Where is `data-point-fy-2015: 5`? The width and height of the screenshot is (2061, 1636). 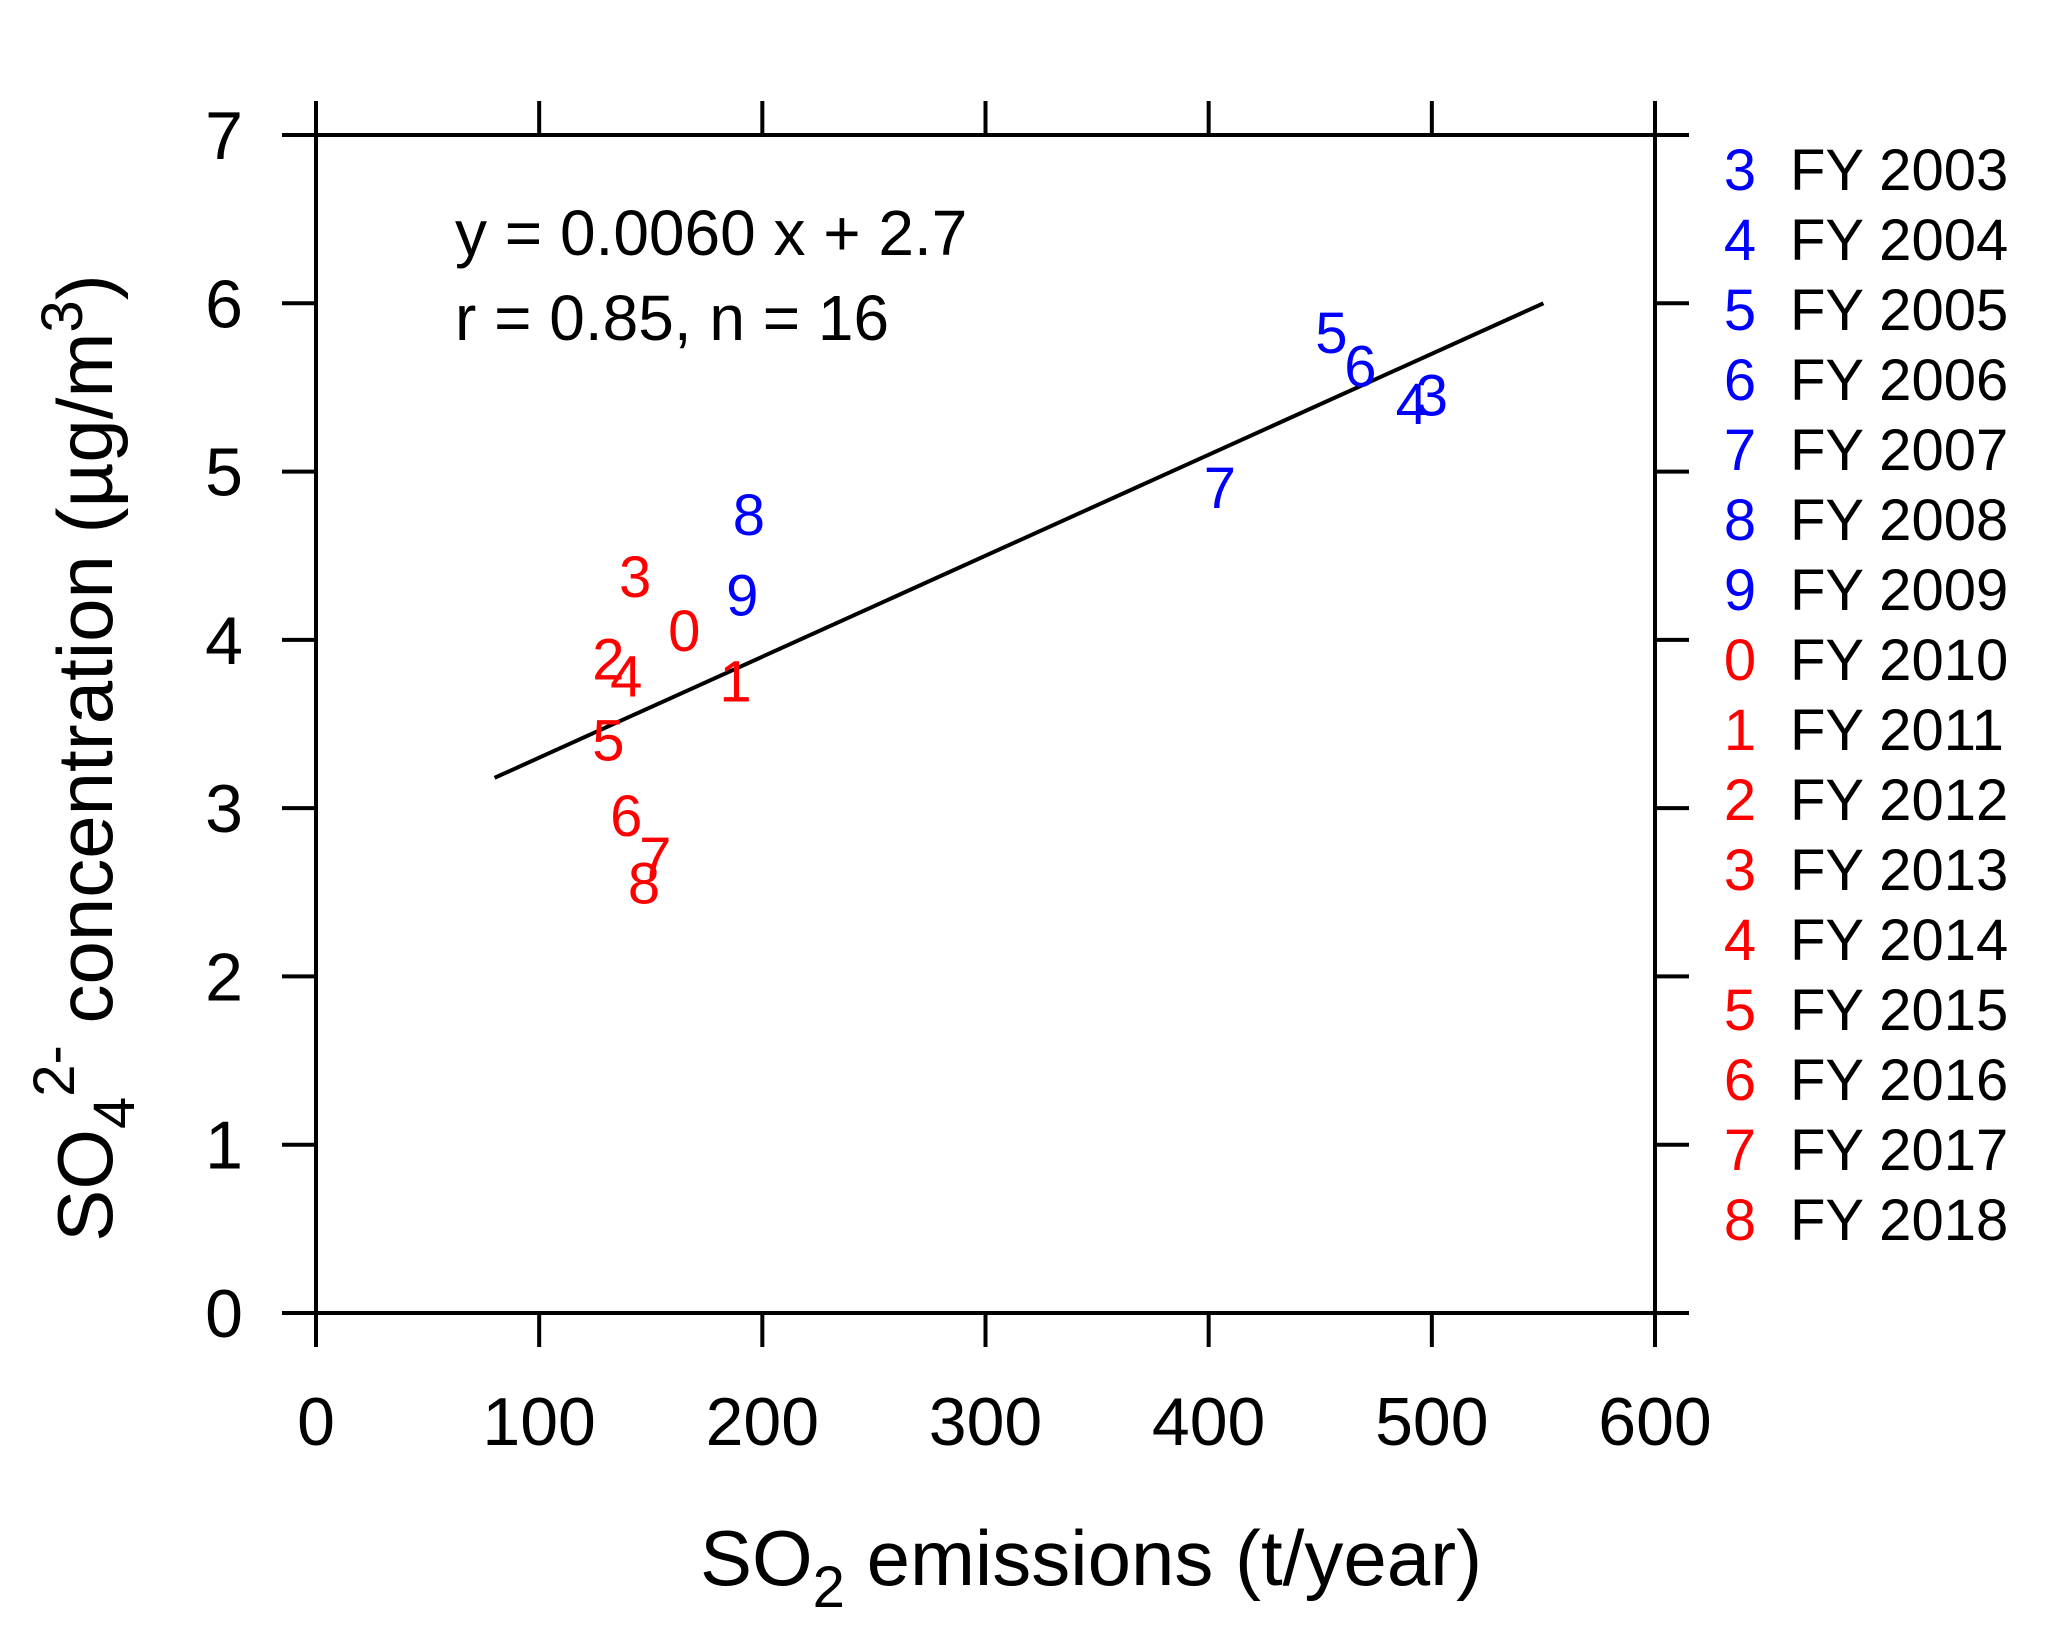 data-point-fy-2015: 5 is located at coordinates (608, 740).